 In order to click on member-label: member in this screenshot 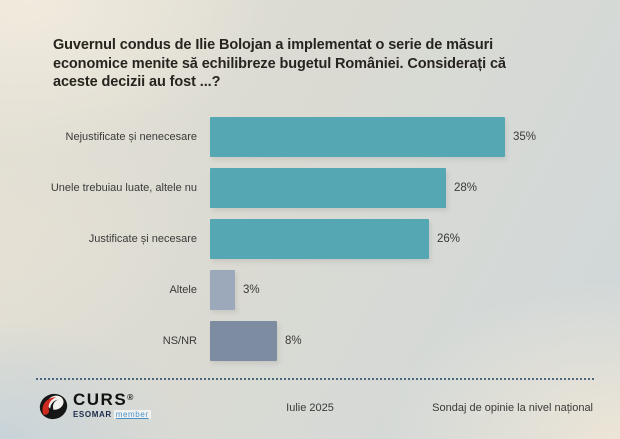, I will do `click(132, 414)`.